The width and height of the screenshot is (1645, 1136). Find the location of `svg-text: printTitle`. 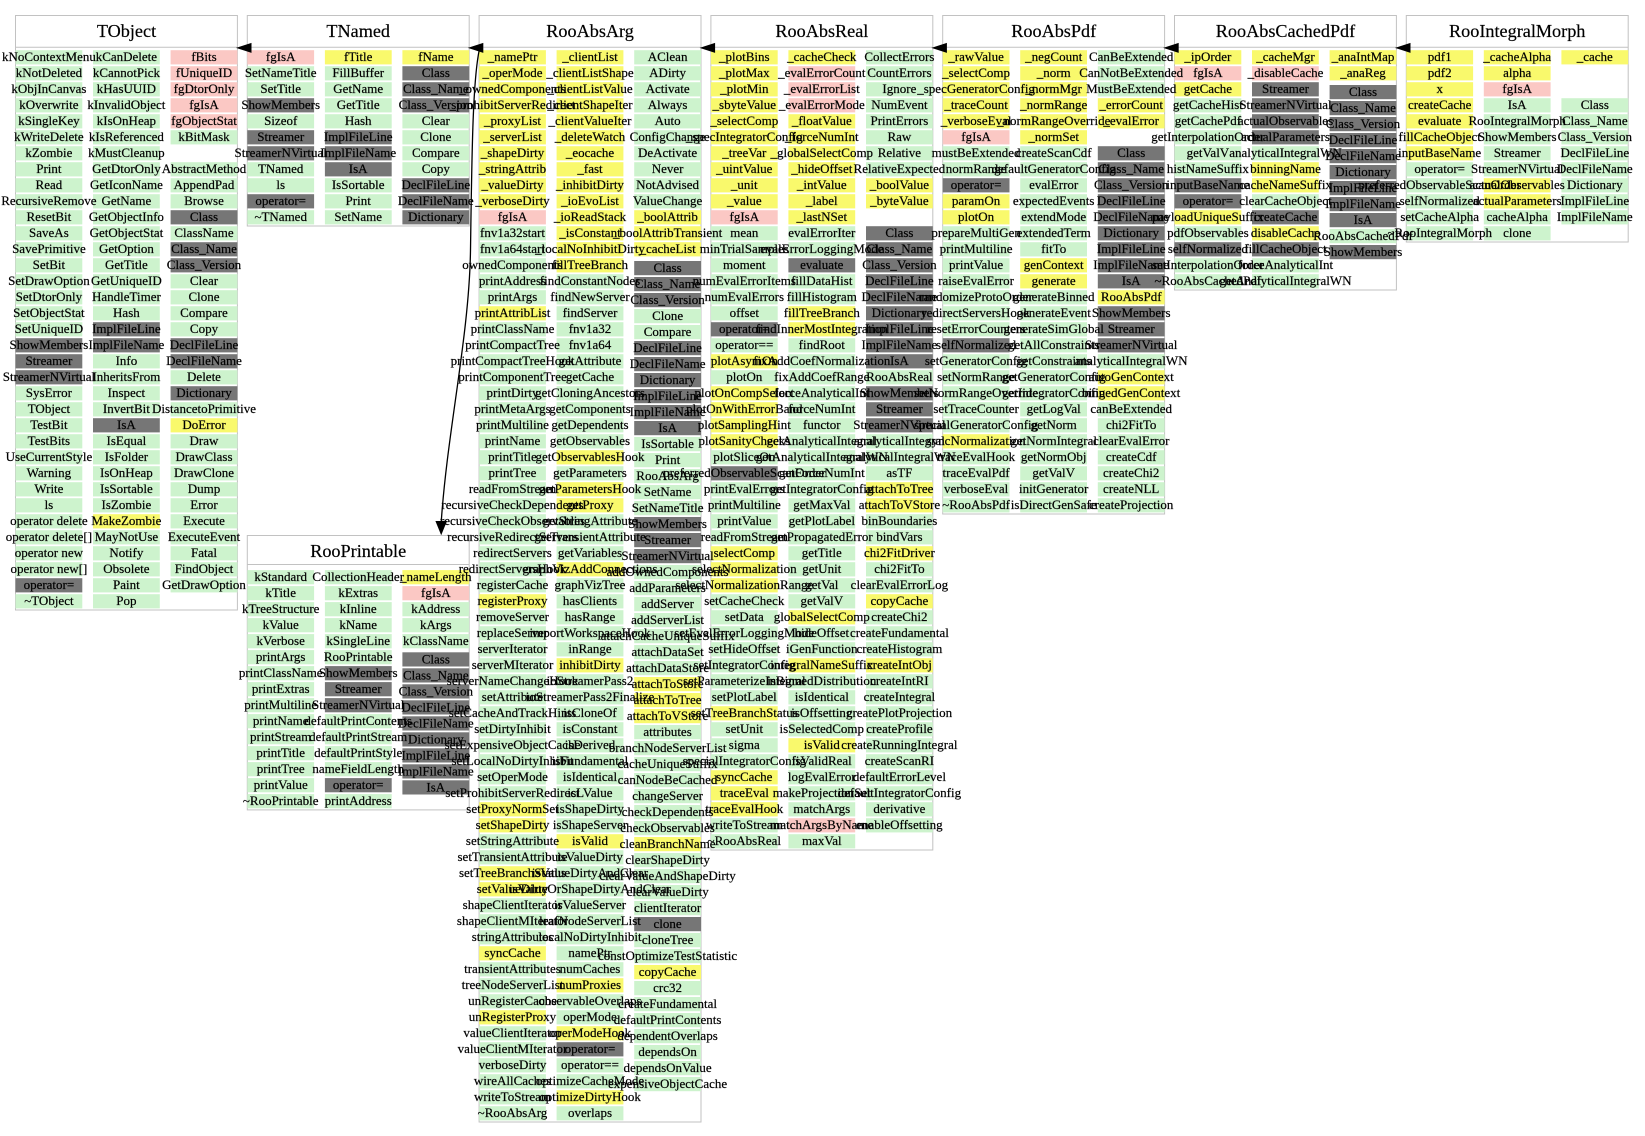

svg-text: printTitle is located at coordinates (512, 456).